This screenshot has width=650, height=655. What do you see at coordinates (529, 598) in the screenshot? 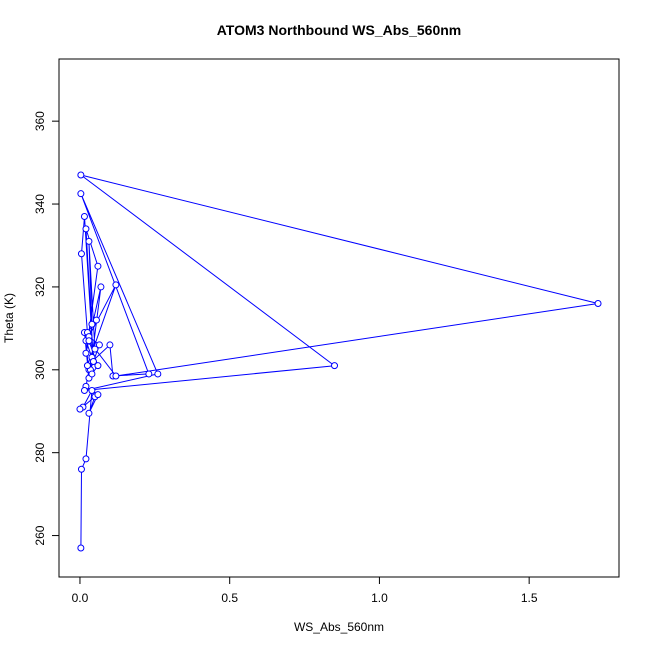
I see `x-tick-label: 1.5` at bounding box center [529, 598].